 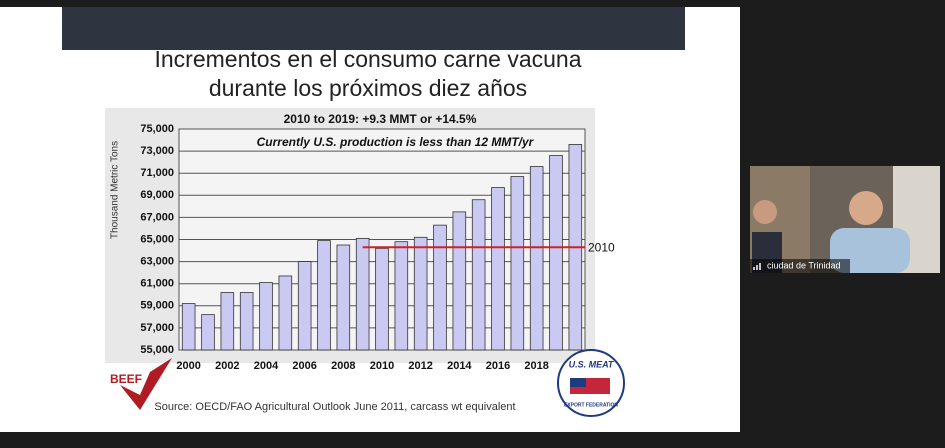 I want to click on usmef-logo-text: U.S. MEAT, so click(x=592, y=364).